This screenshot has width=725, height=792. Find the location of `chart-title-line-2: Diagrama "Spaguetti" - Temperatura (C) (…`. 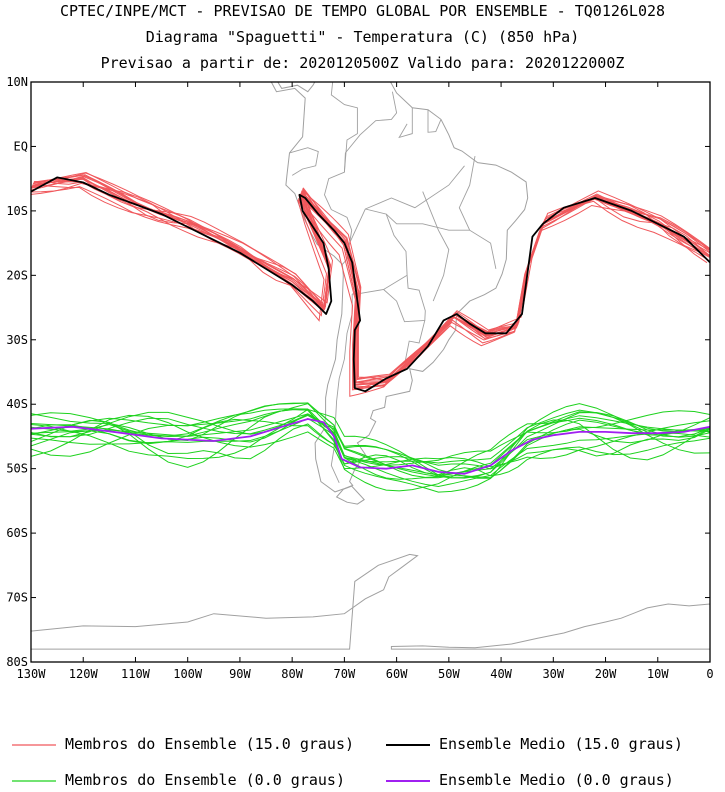

chart-title-line-2: Diagrama "Spaguetti" - Temperatura (C) (… is located at coordinates (362, 37).